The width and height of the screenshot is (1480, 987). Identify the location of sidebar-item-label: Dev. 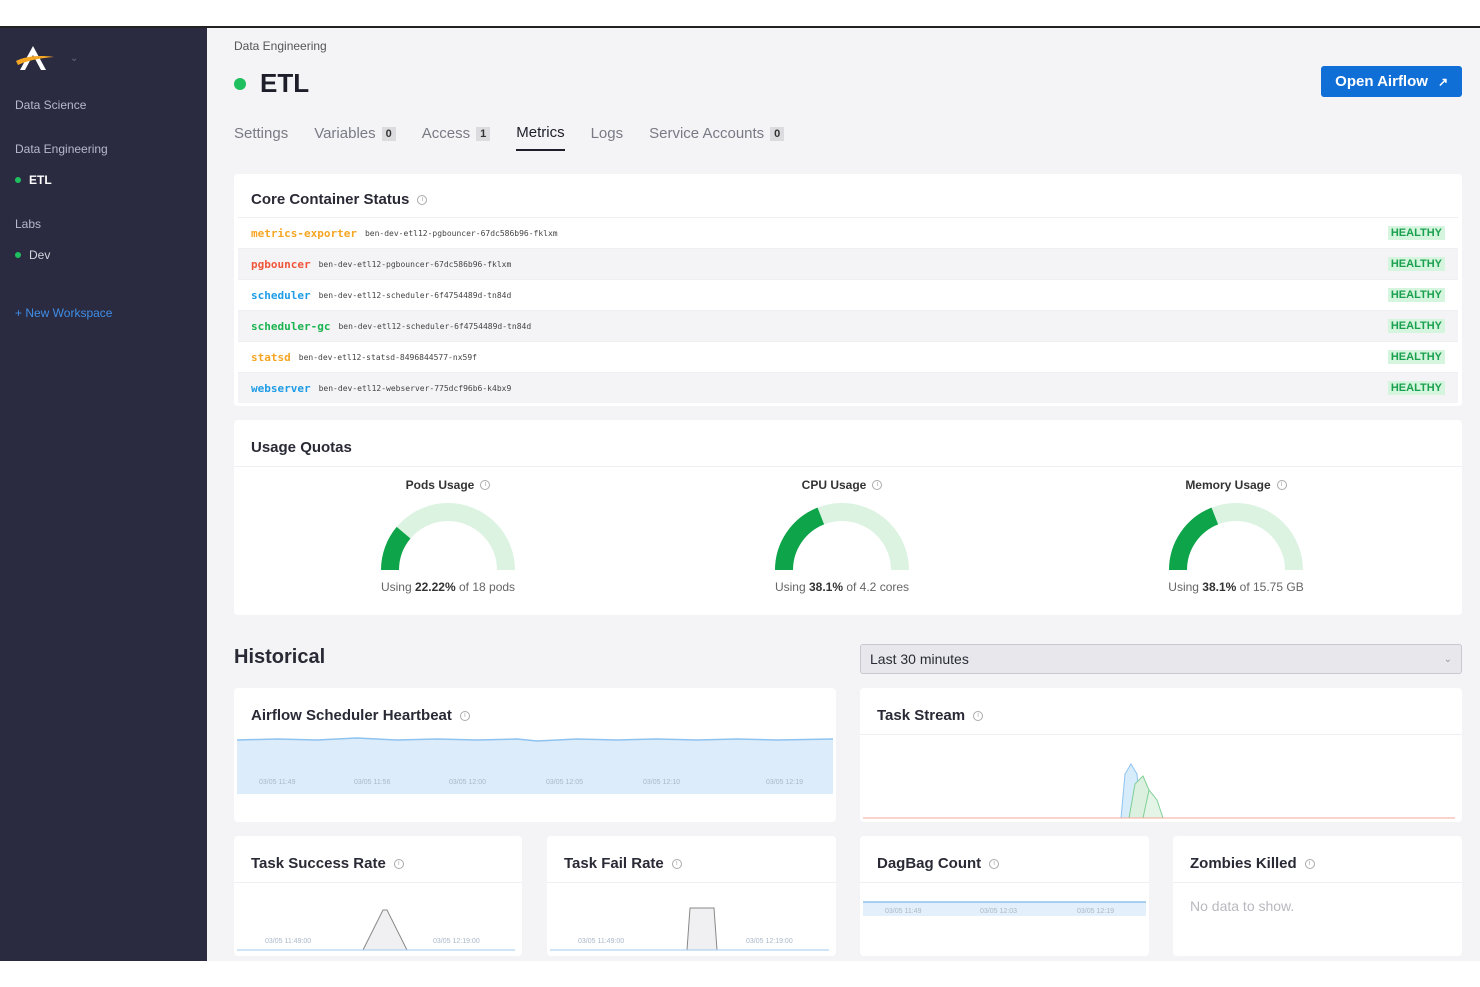
(40, 255).